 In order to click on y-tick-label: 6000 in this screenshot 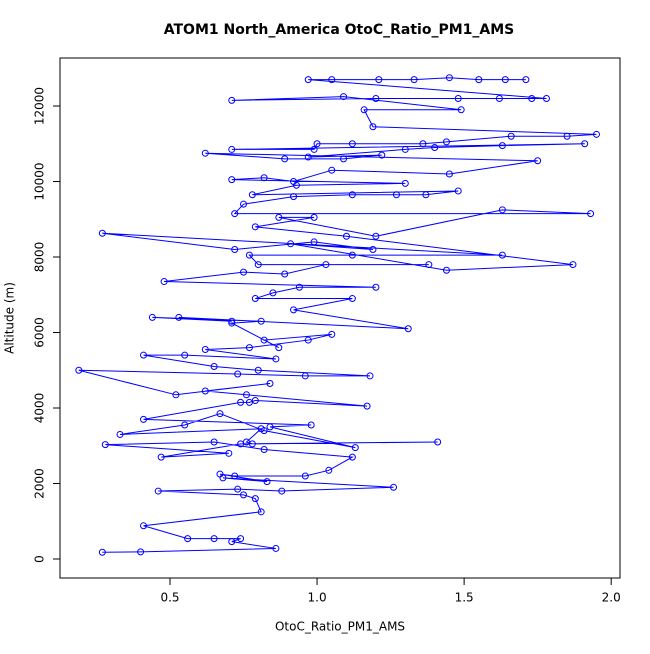, I will do `click(40, 332)`.